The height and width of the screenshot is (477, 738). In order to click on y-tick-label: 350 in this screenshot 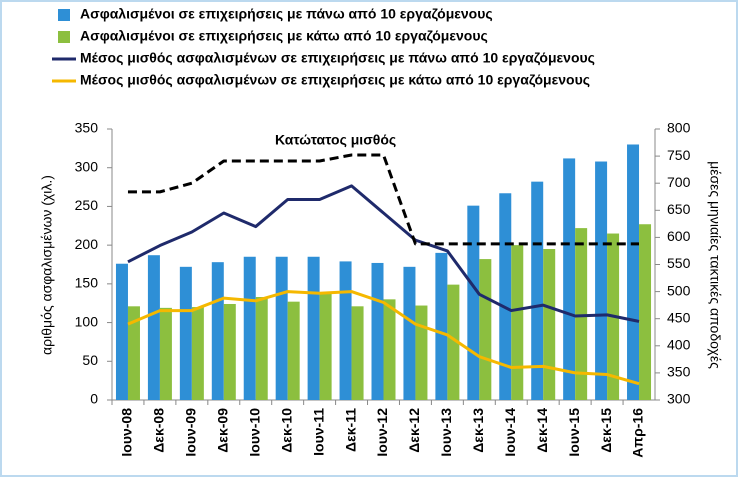, I will do `click(87, 128)`.